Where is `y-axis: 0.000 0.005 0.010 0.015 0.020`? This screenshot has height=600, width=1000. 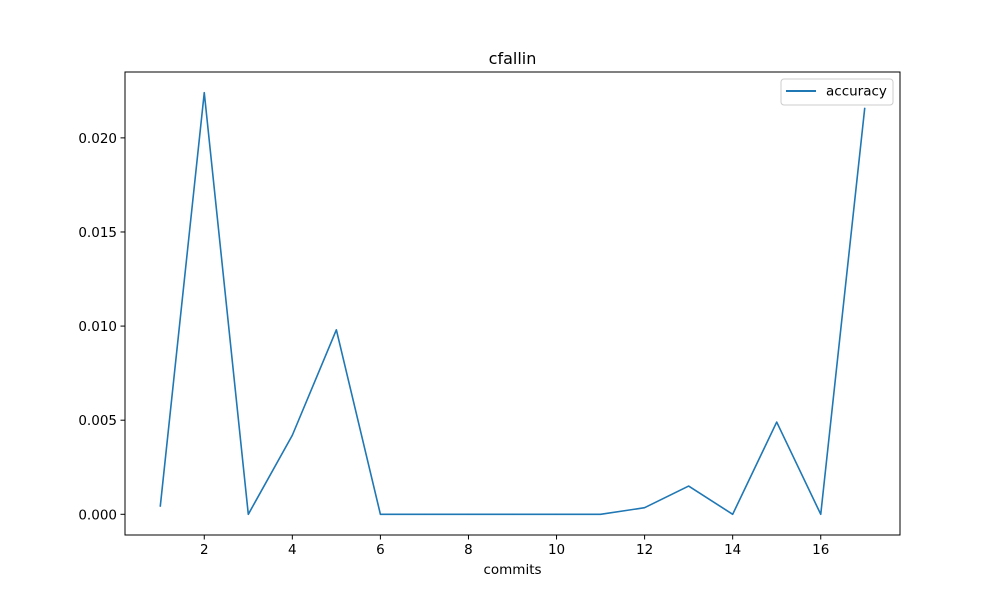
y-axis: 0.000 0.005 0.010 0.015 0.020 is located at coordinates (101, 327).